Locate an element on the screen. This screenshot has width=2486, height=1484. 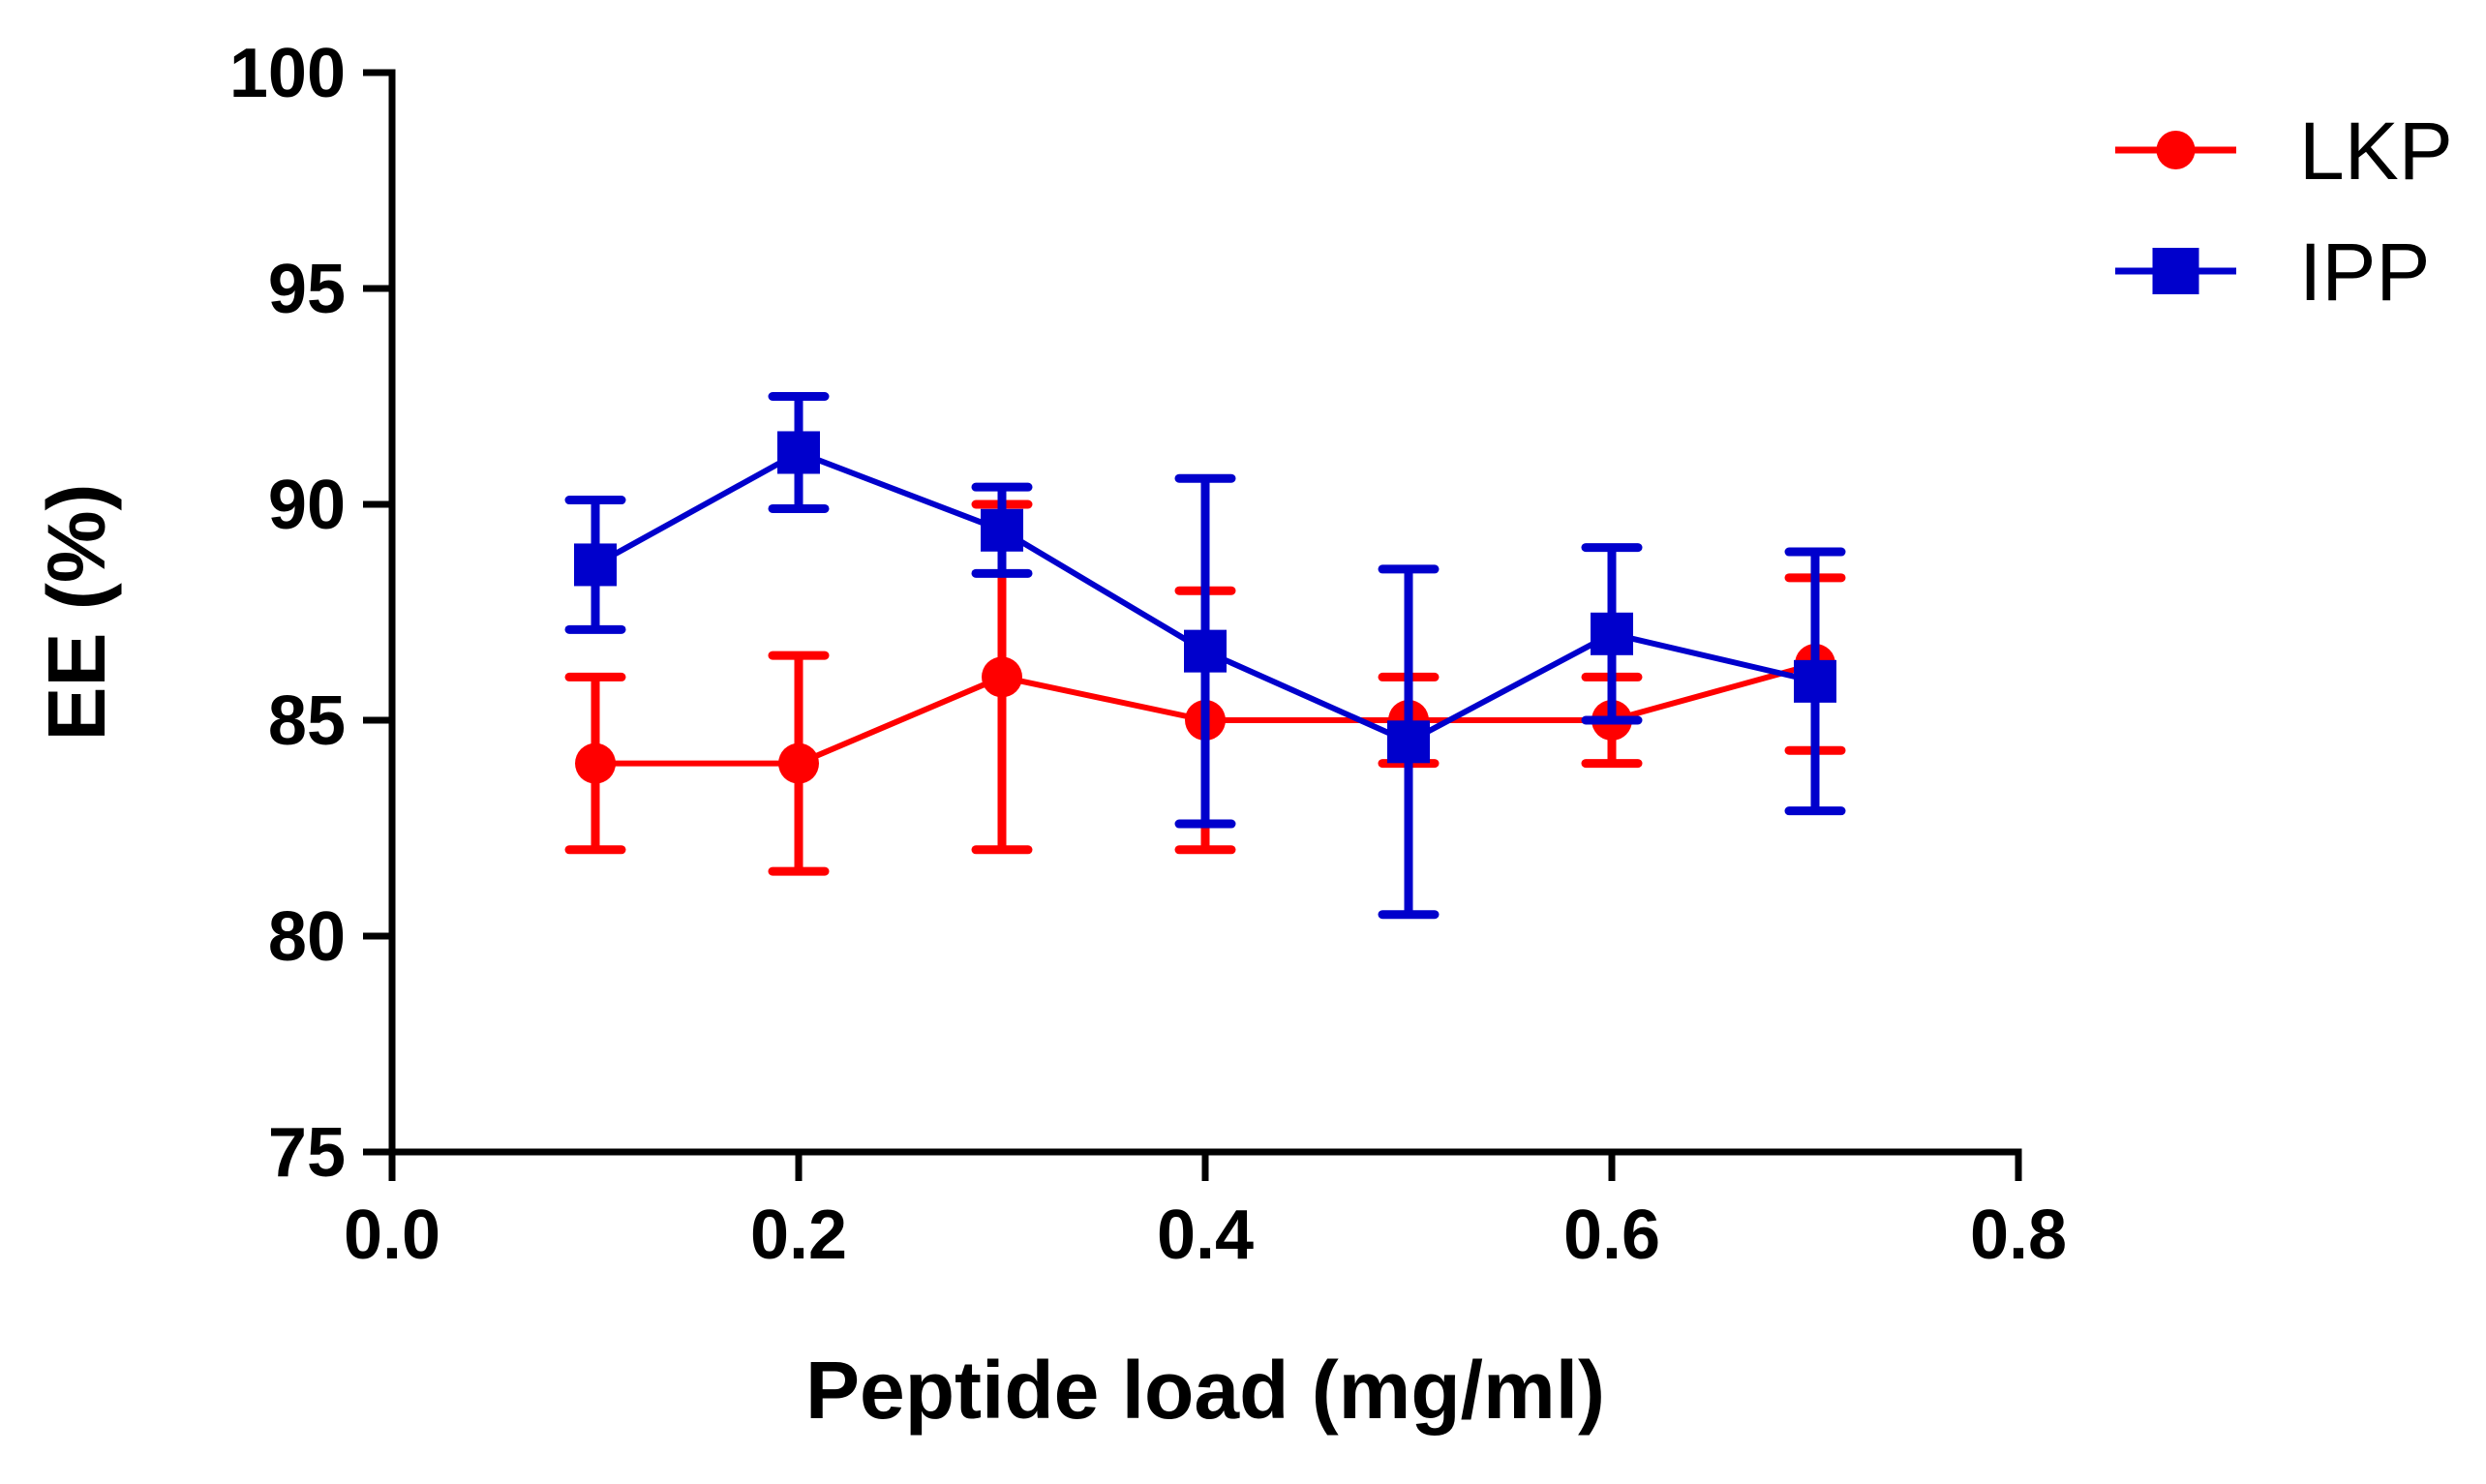
x-tick-label: 0.4 is located at coordinates (1206, 1235).